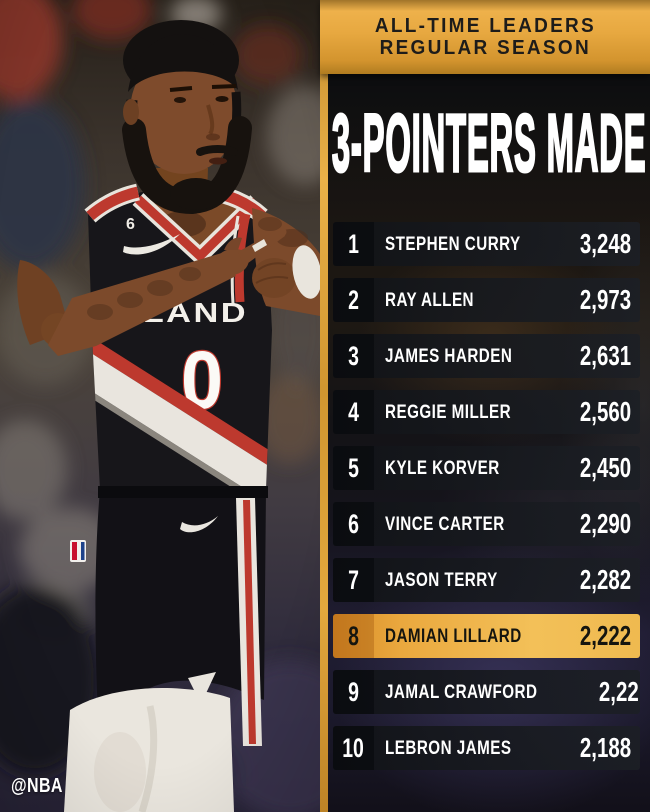 This screenshot has height=812, width=650. What do you see at coordinates (37, 786) in the screenshot?
I see `nba-watermark: @NBA` at bounding box center [37, 786].